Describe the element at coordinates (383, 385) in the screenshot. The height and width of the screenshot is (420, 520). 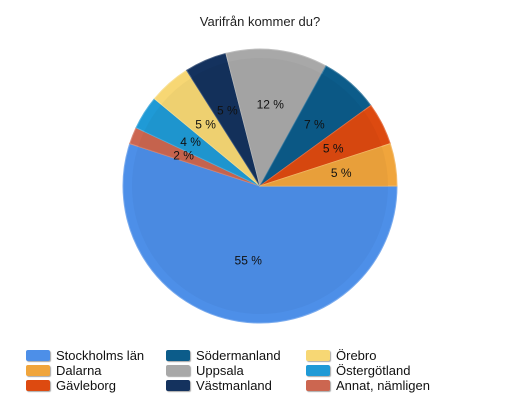
I see `legend-label: Annat, nämligen` at that location.